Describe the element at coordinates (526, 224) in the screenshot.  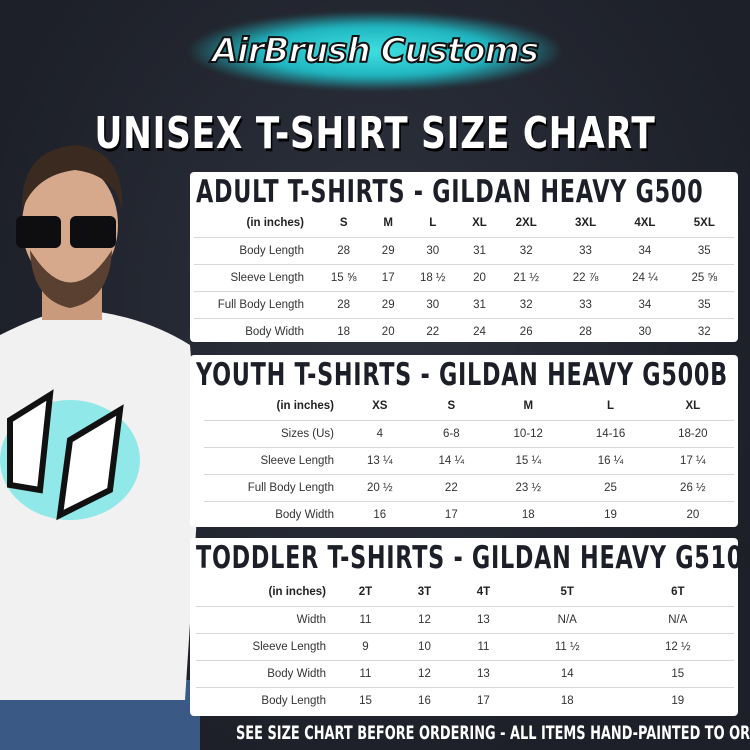
I see `size-column-header: 2XL` at that location.